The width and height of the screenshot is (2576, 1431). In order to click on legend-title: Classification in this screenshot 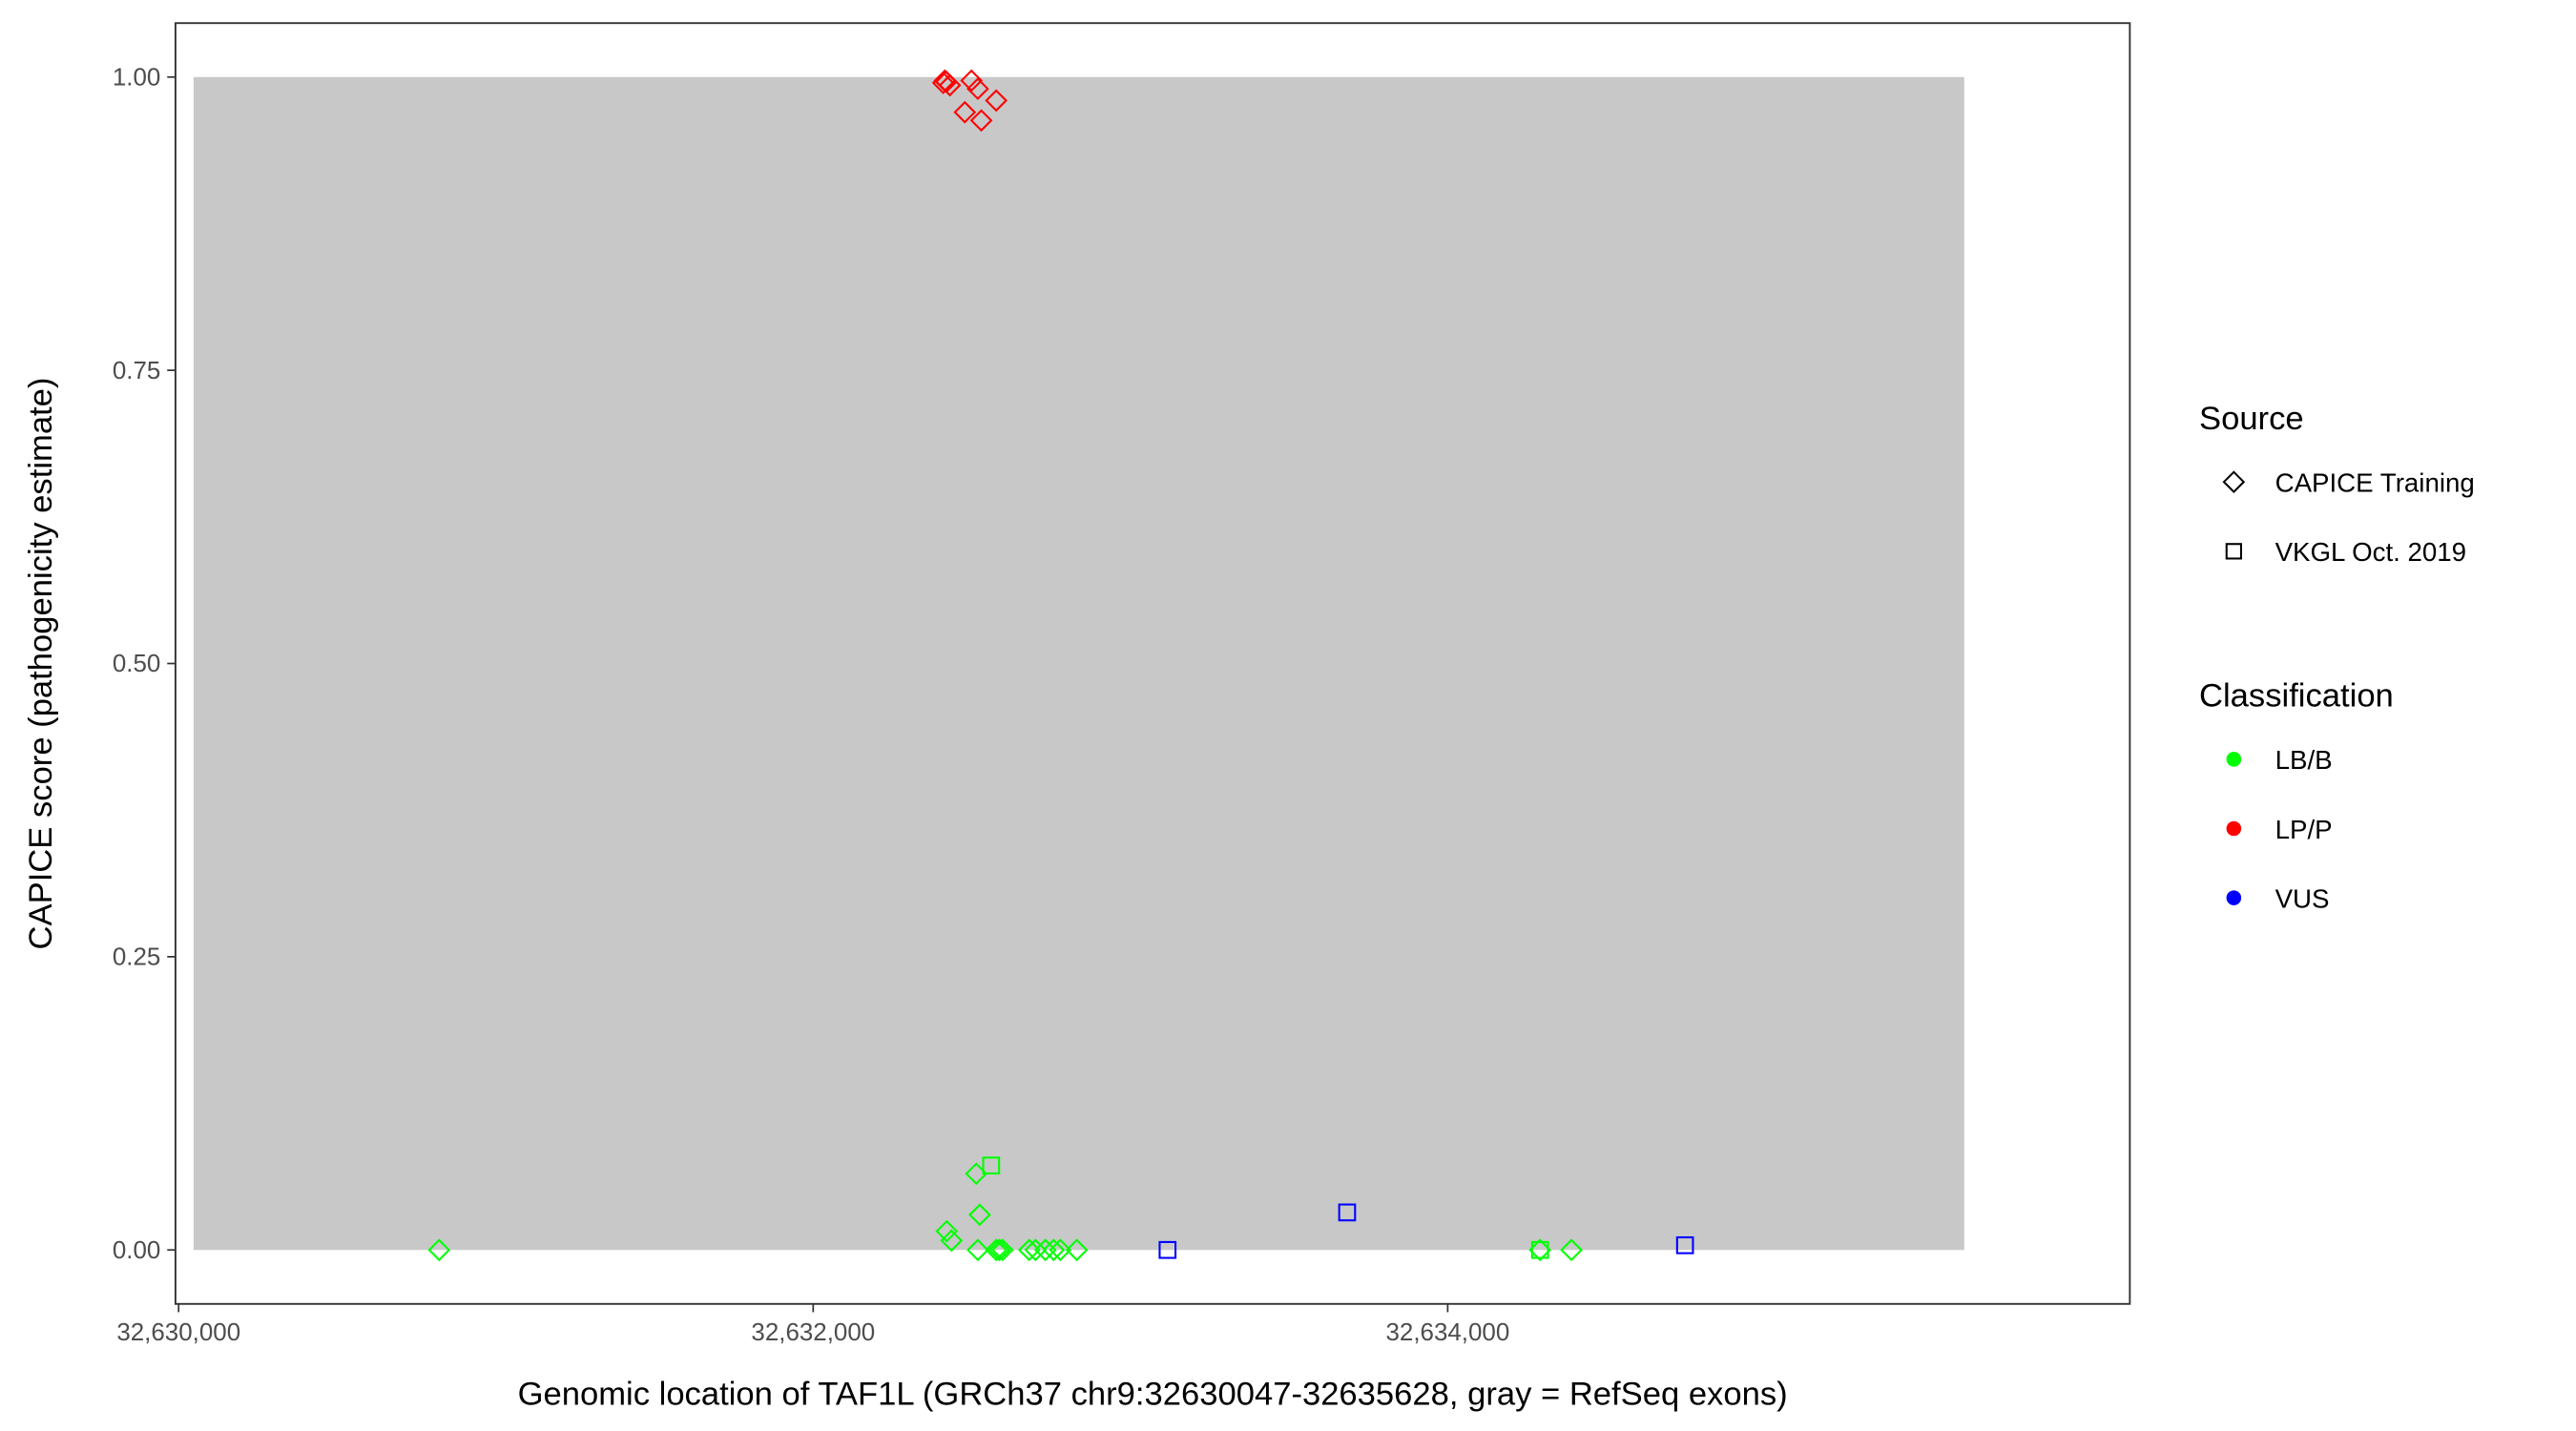, I will do `click(2296, 695)`.